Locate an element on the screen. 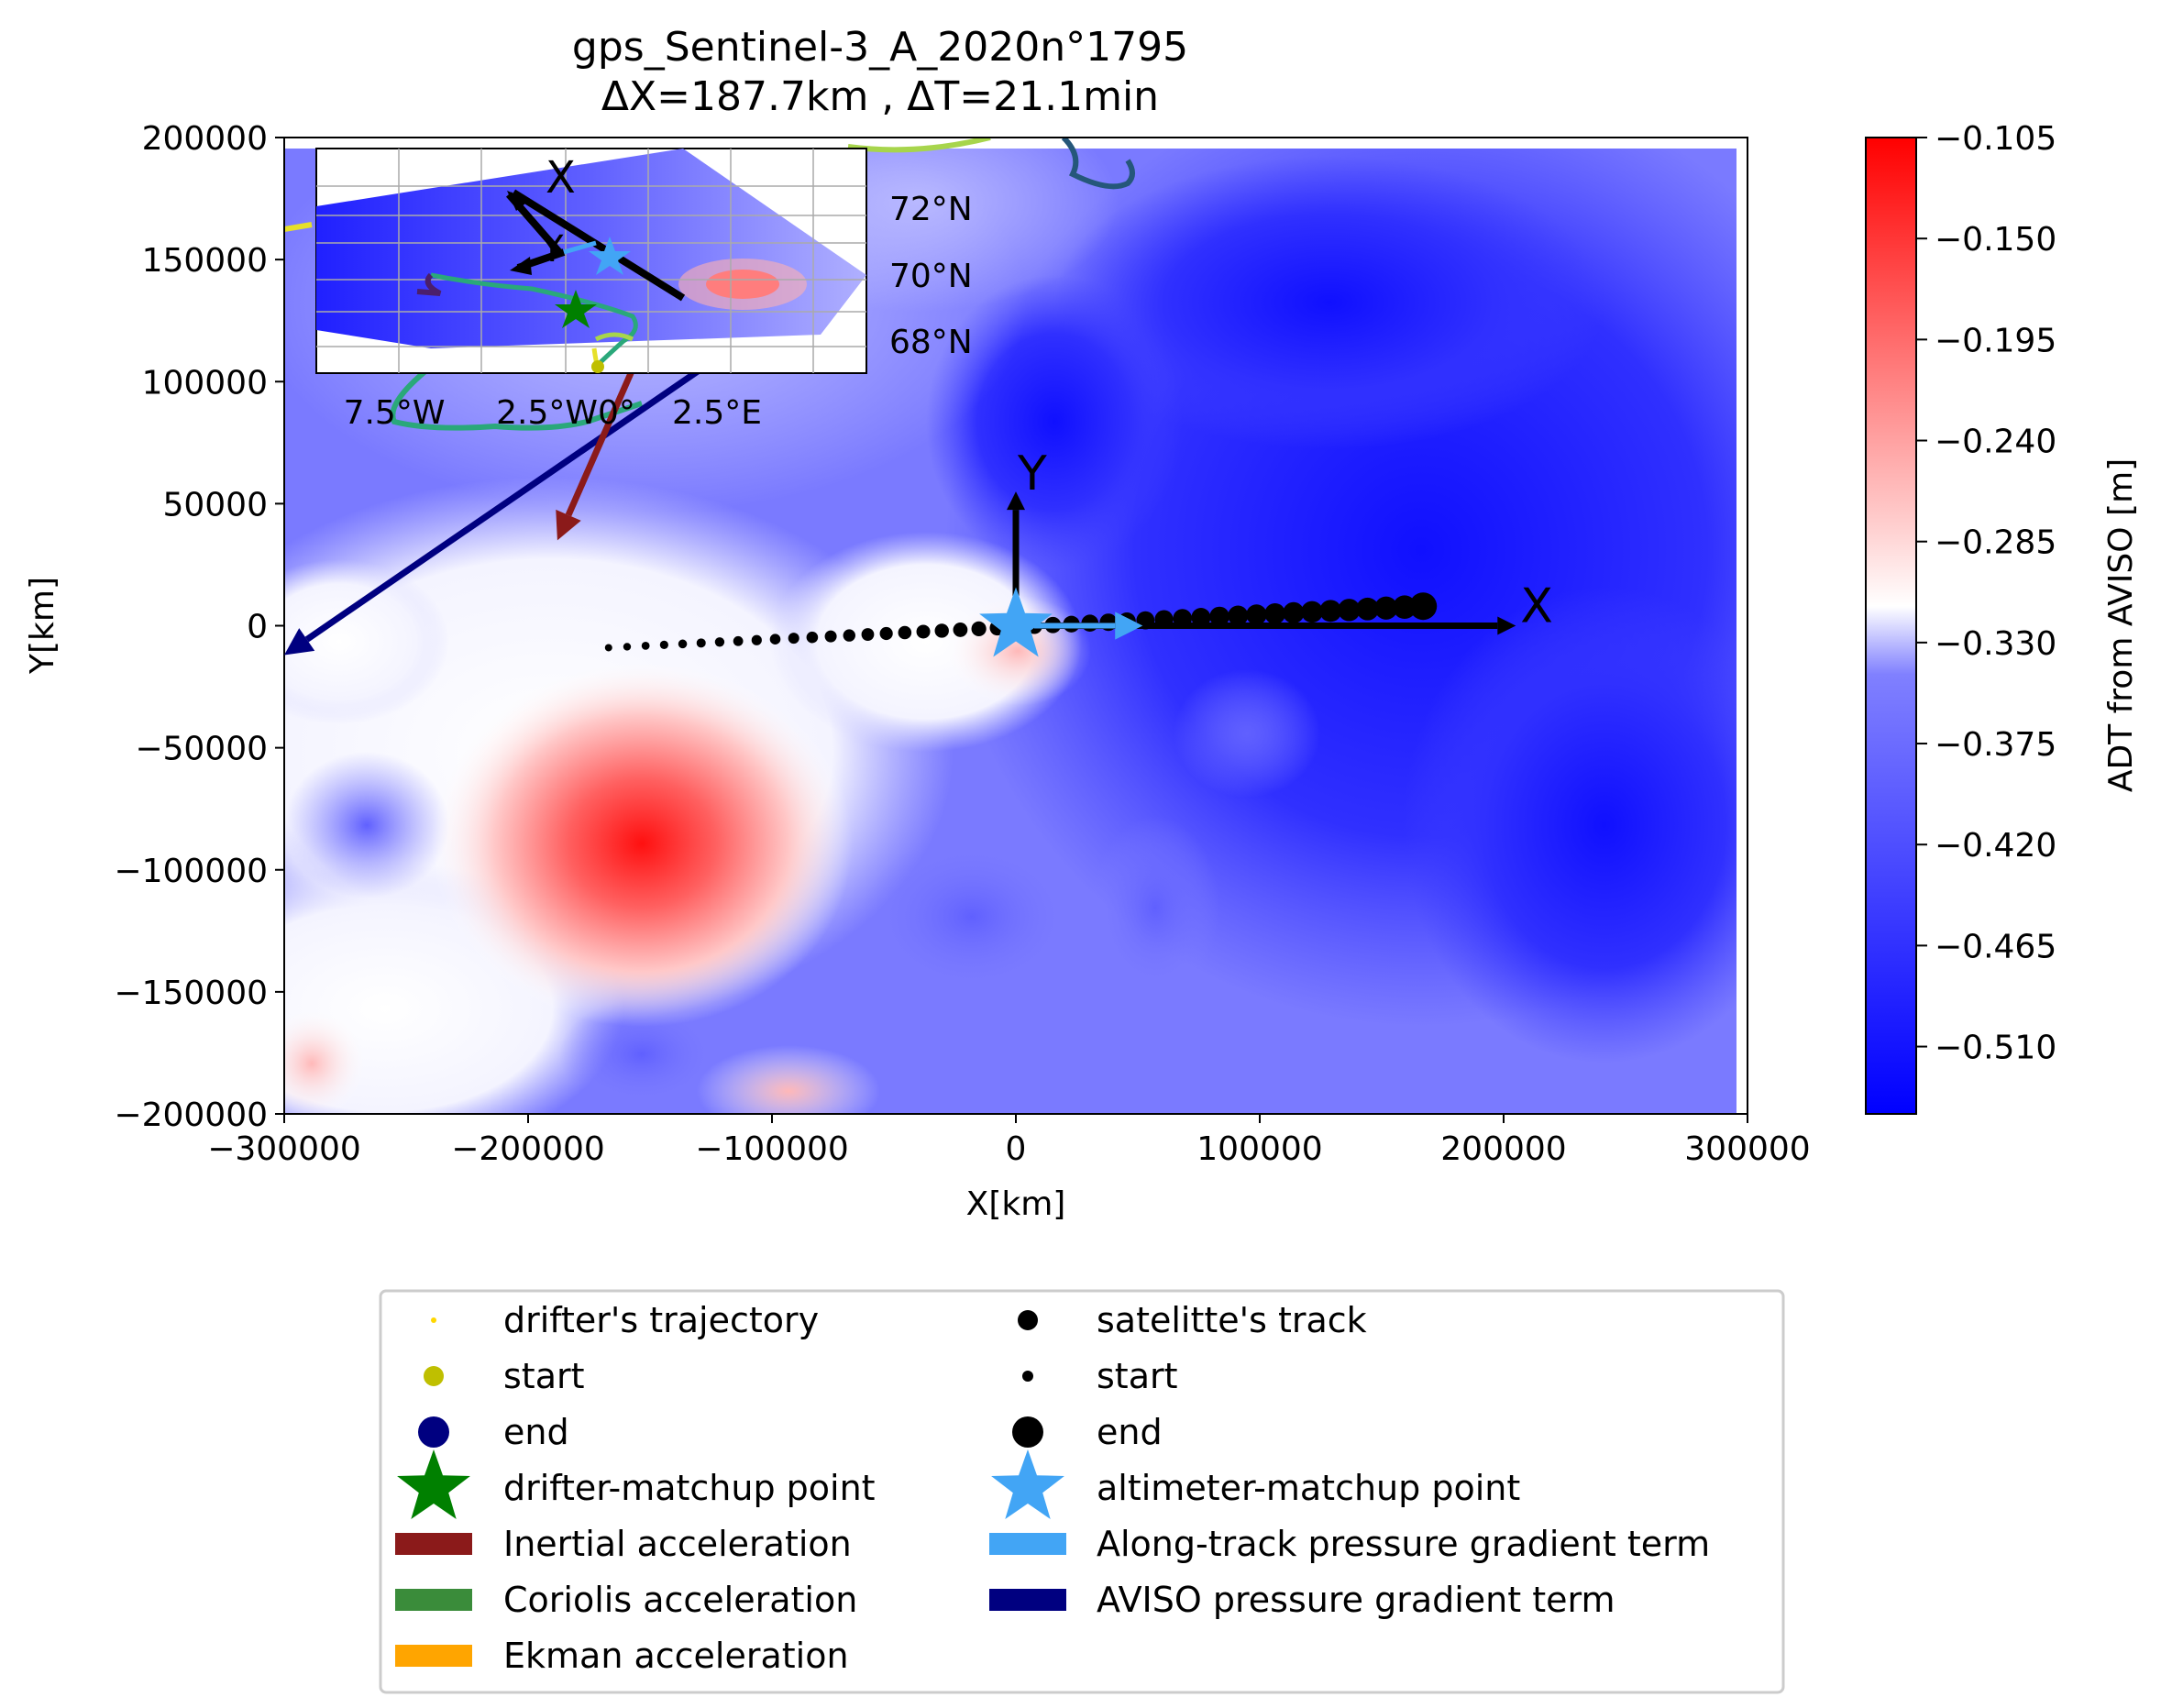  inset-lon-label-1: 7.5°W is located at coordinates (395, 413).